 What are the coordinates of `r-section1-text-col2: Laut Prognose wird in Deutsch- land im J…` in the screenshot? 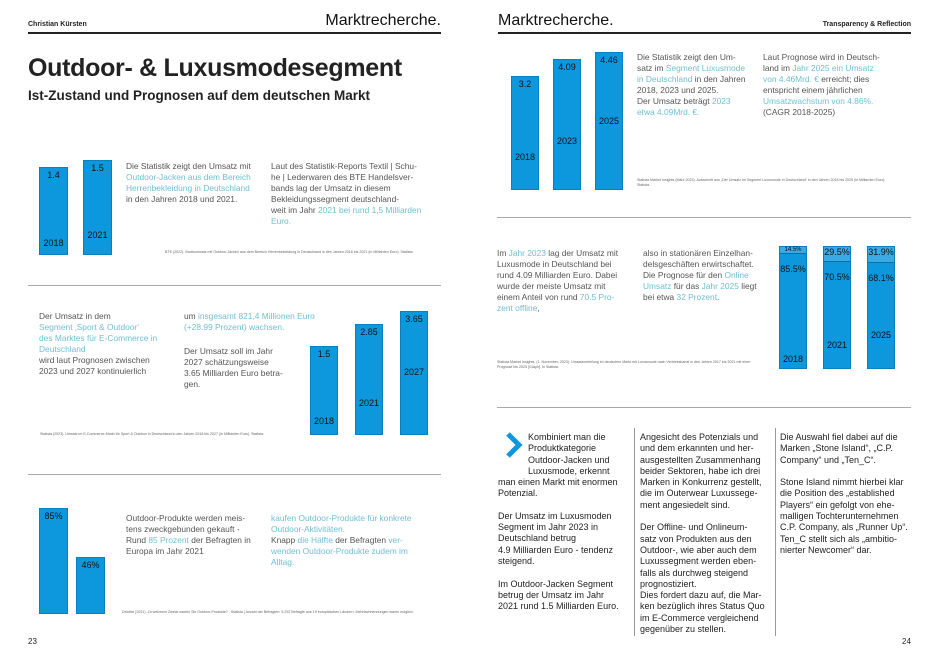 It's located at (821, 85).